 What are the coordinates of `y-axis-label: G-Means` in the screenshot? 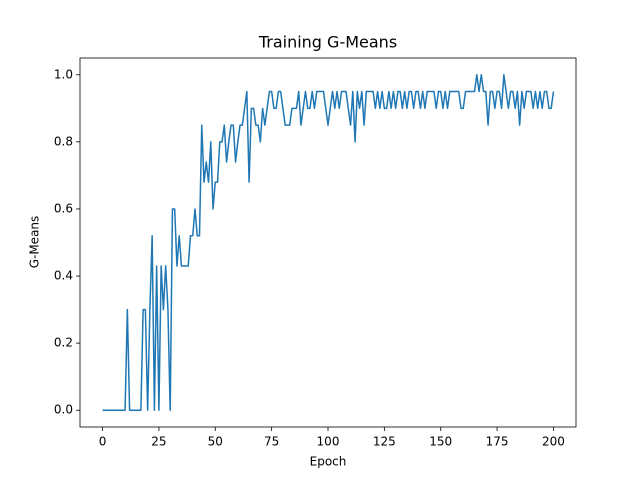 It's located at (35, 242).